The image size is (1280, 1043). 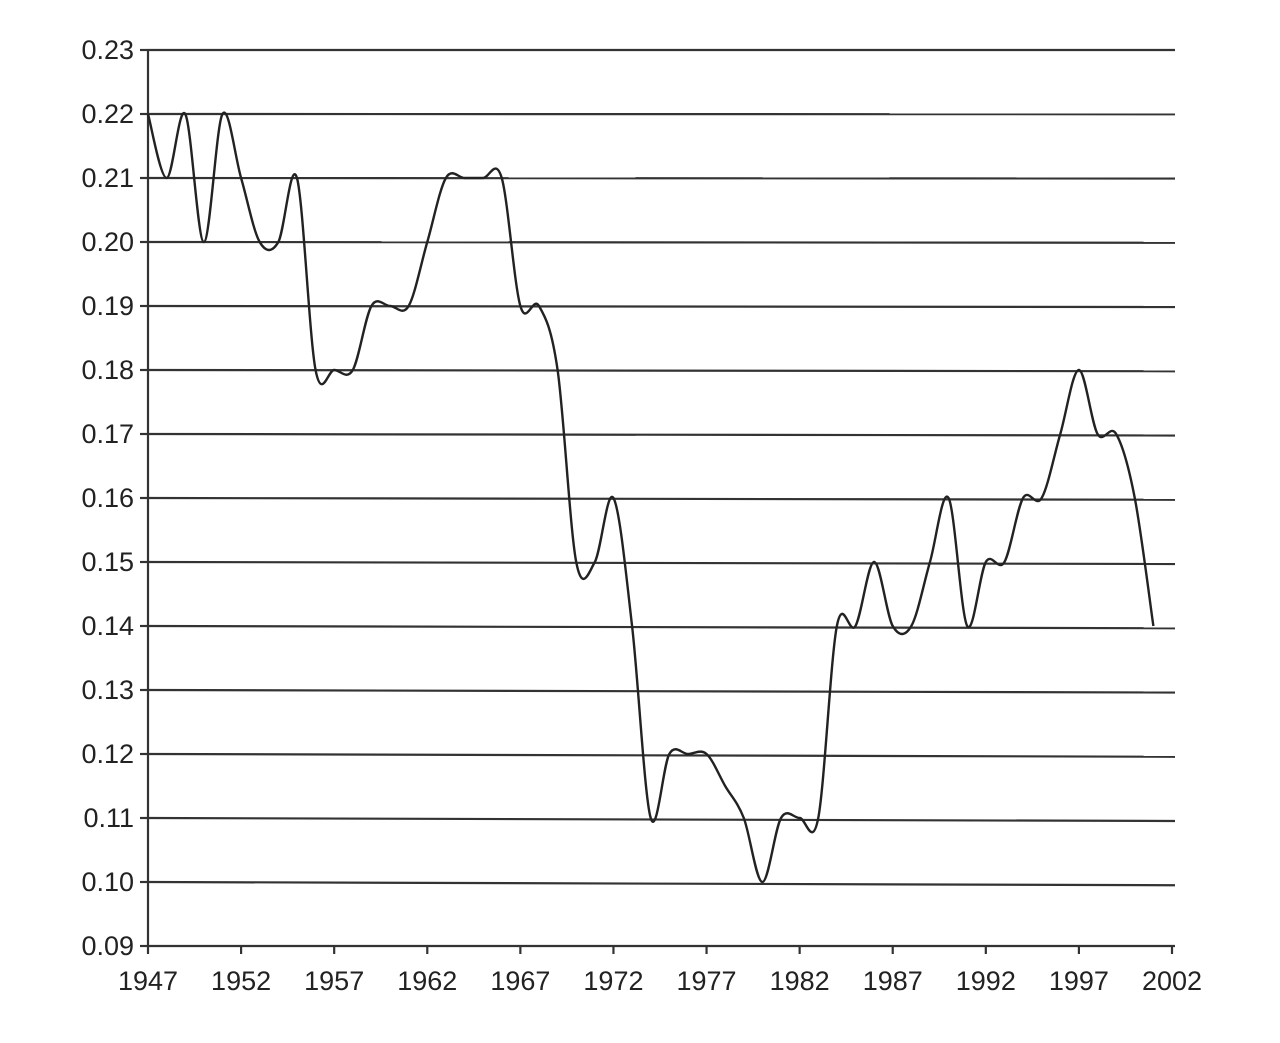 What do you see at coordinates (800, 981) in the screenshot?
I see `x-tick-label: 1982` at bounding box center [800, 981].